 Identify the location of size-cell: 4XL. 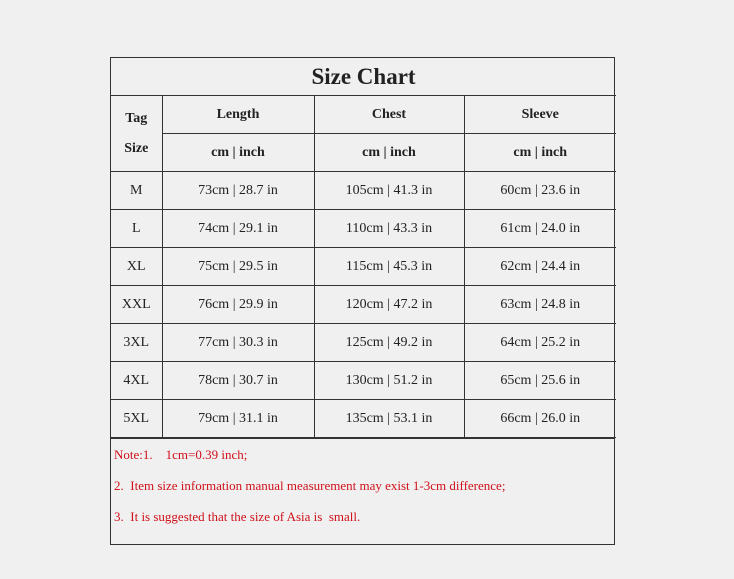
(137, 380).